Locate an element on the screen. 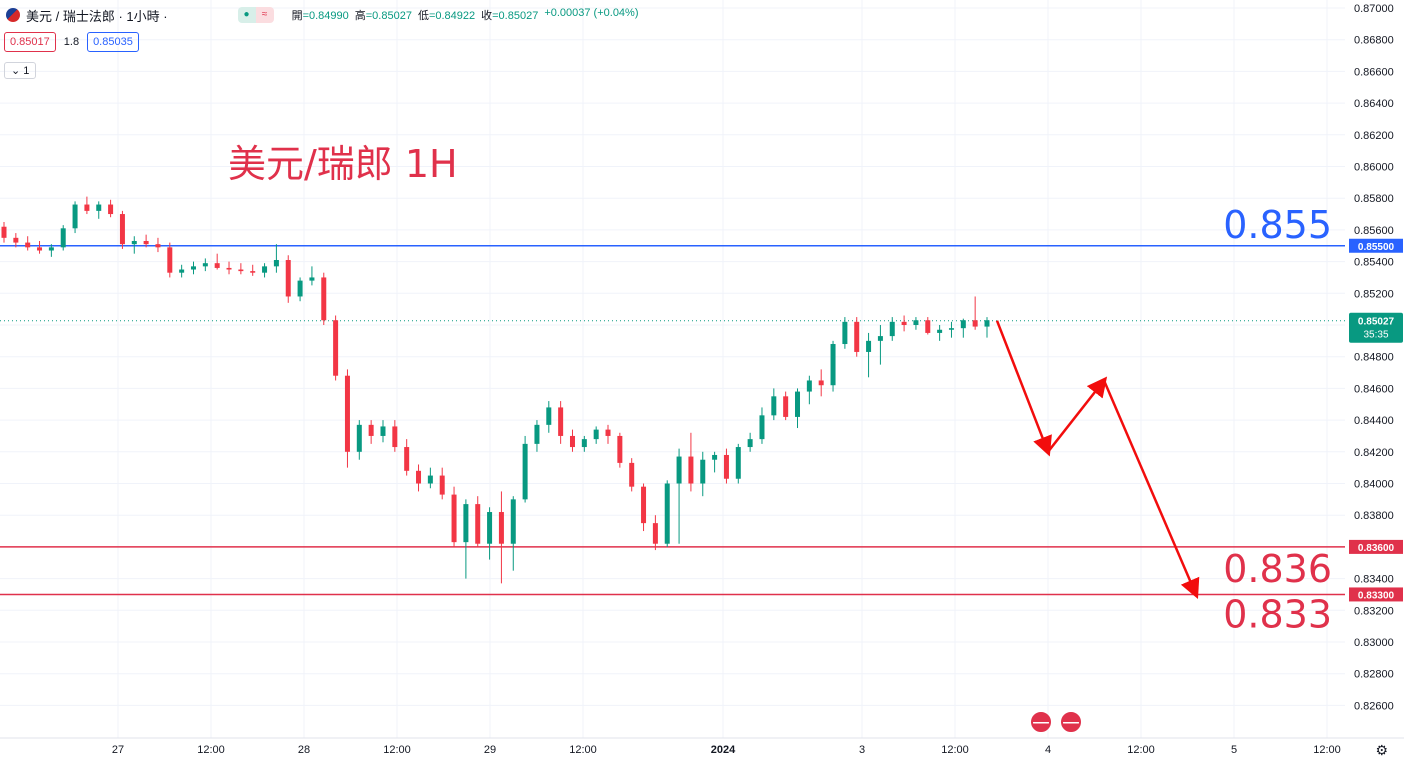 This screenshot has width=1404, height=763. level-price-tag is located at coordinates (1376, 594).